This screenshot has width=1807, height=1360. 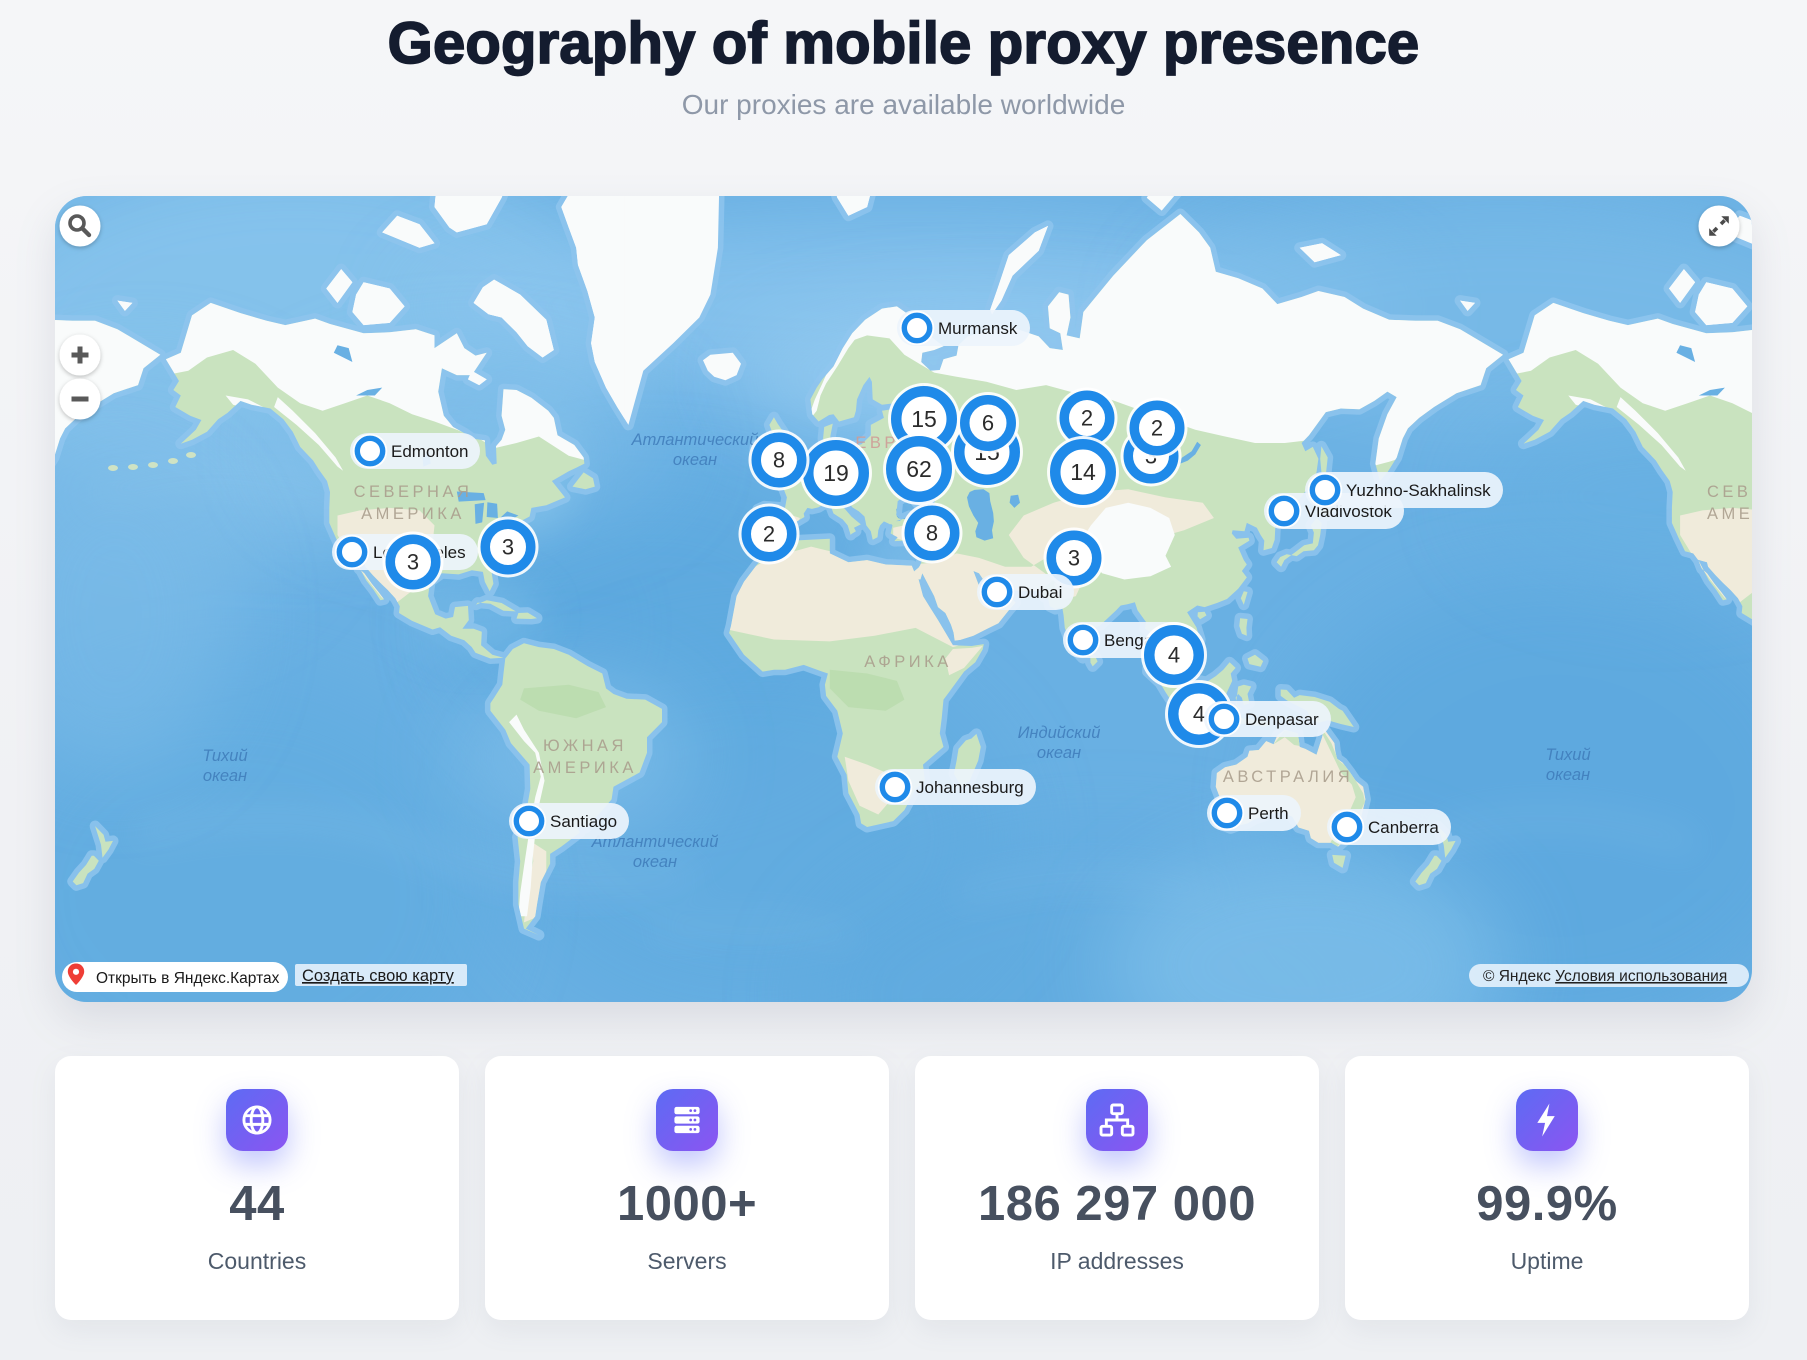 What do you see at coordinates (970, 787) in the screenshot?
I see `svg-text: Johannesburg` at bounding box center [970, 787].